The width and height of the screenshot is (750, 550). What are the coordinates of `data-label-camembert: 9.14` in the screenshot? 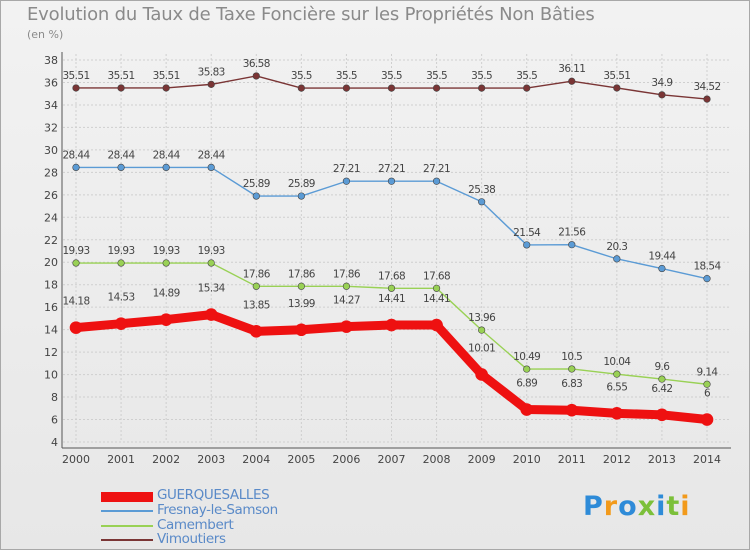 It's located at (708, 372).